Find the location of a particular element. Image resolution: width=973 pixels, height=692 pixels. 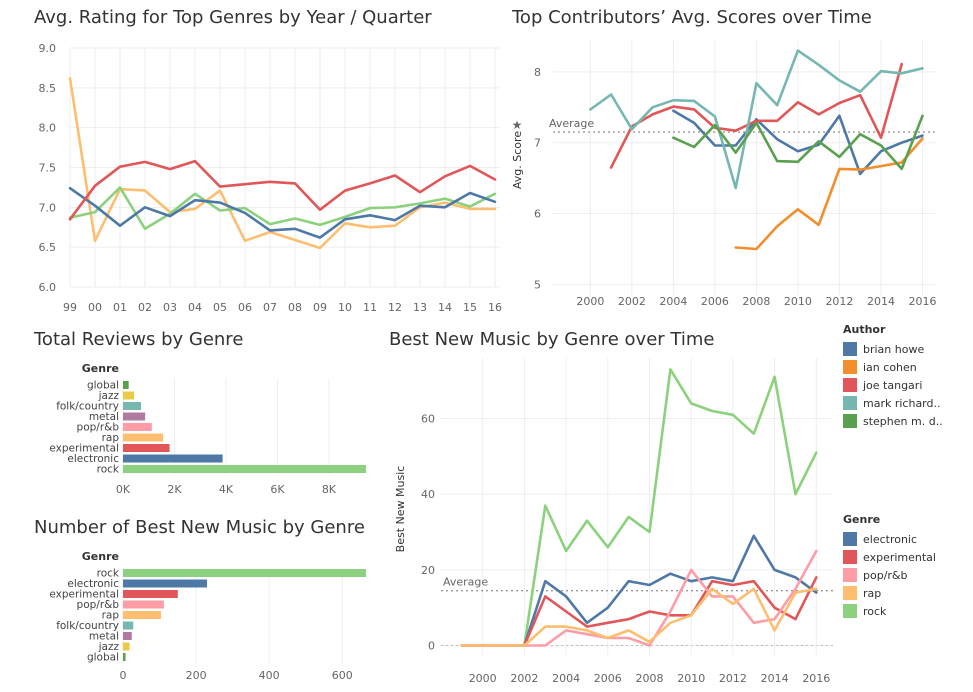

chart4-category-label: metal is located at coordinates (104, 637).